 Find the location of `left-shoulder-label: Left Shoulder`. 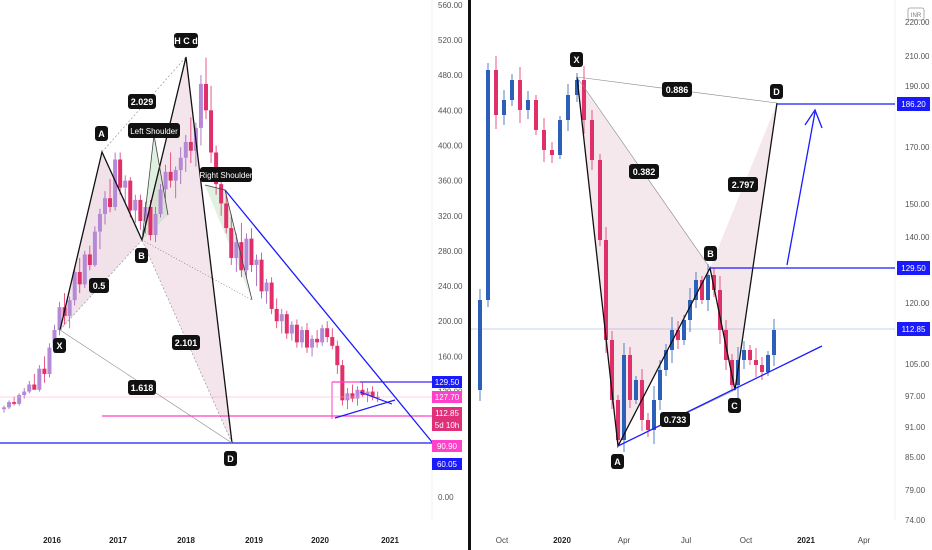

left-shoulder-label: Left Shoulder is located at coordinates (154, 130).